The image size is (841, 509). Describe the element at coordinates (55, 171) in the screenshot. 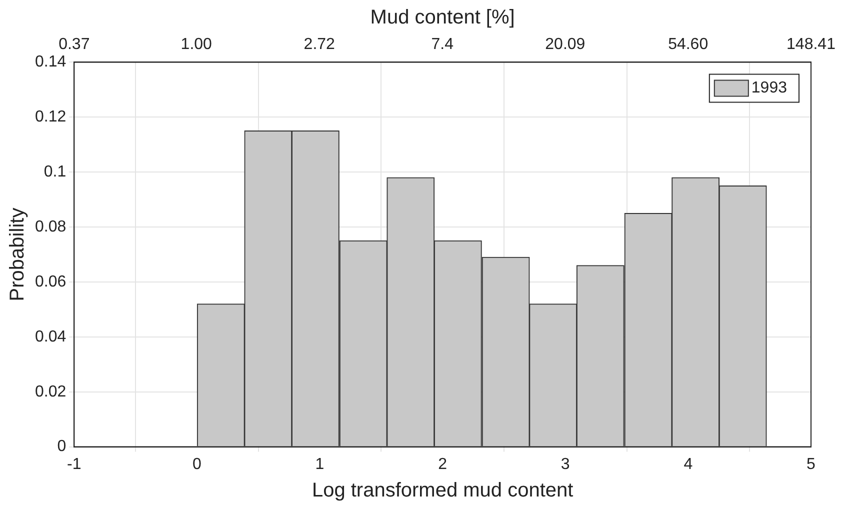

I see `y-tick-label: 0.1` at that location.